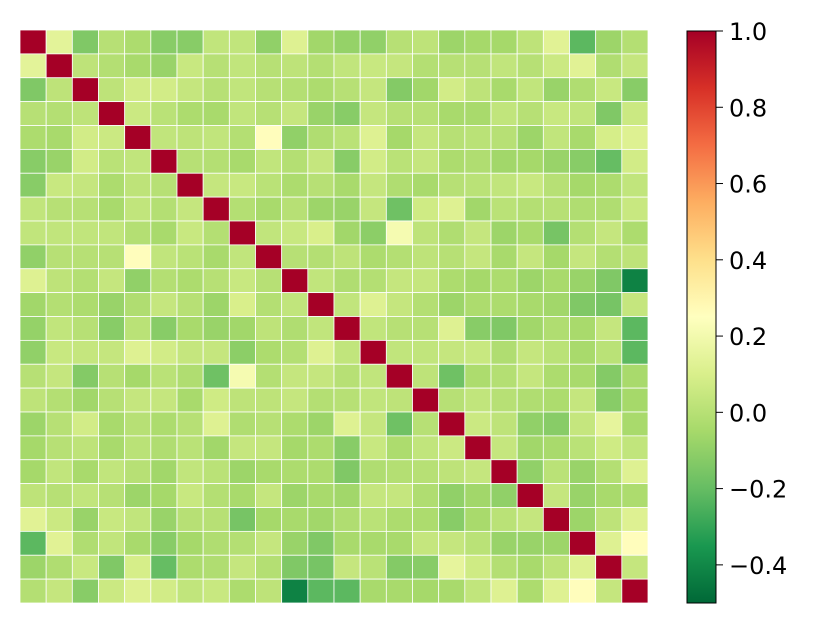 The image size is (830, 627). What do you see at coordinates (751, 299) in the screenshot?
I see `colorbar-ticks: 1.0 0.8 0.6 0.4 0.2 0.0 −0.2 −0.4` at bounding box center [751, 299].